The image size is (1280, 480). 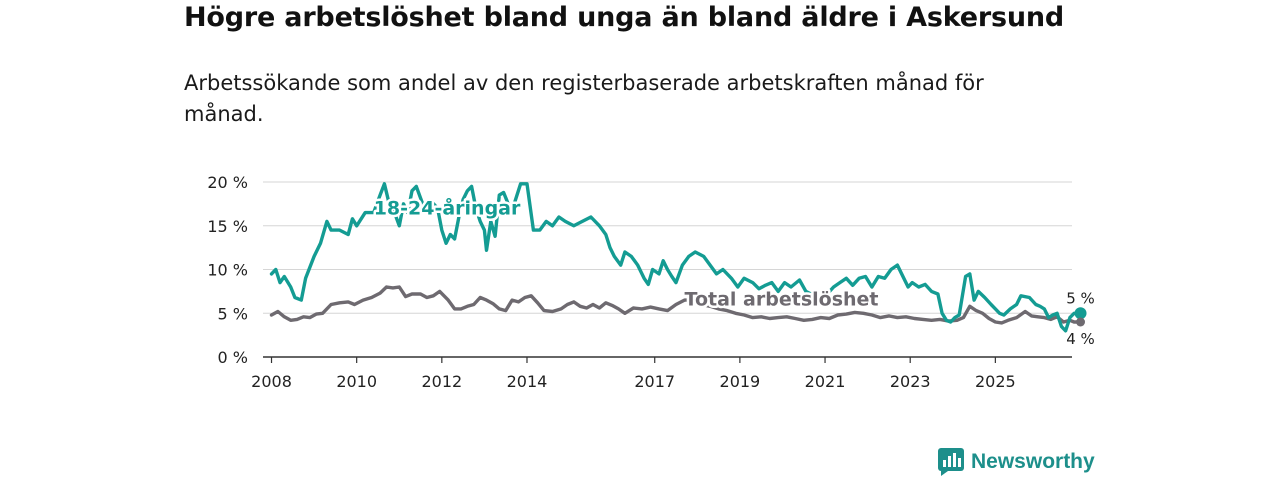 I want to click on x-tick-label: 2025, so click(x=995, y=381).